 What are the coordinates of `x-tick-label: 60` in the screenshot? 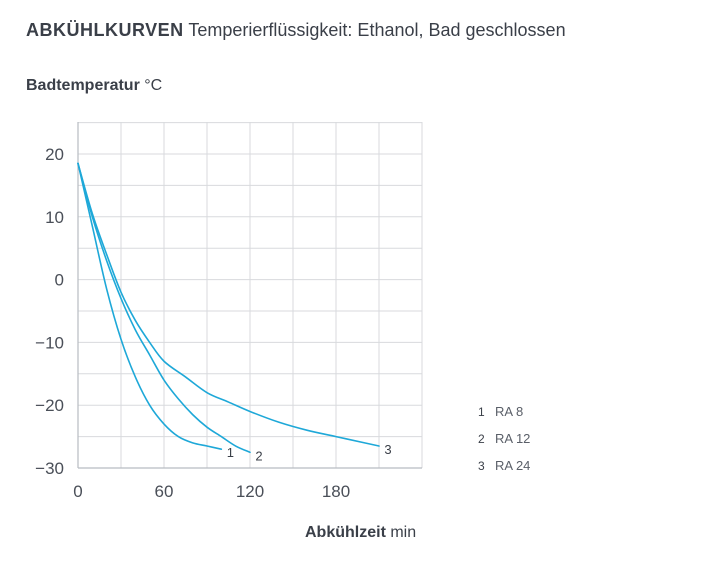 It's located at (164, 491).